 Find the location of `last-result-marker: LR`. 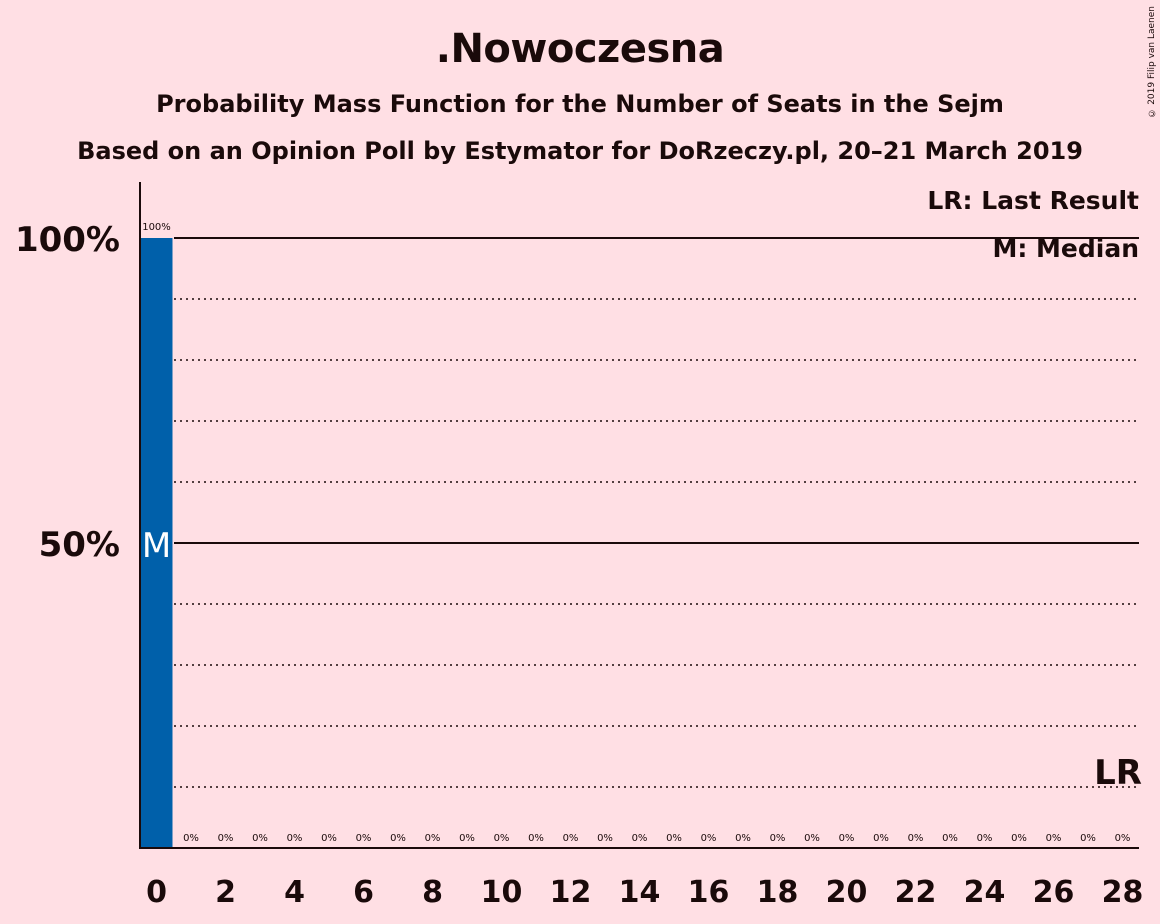

last-result-marker: LR is located at coordinates (1118, 773).